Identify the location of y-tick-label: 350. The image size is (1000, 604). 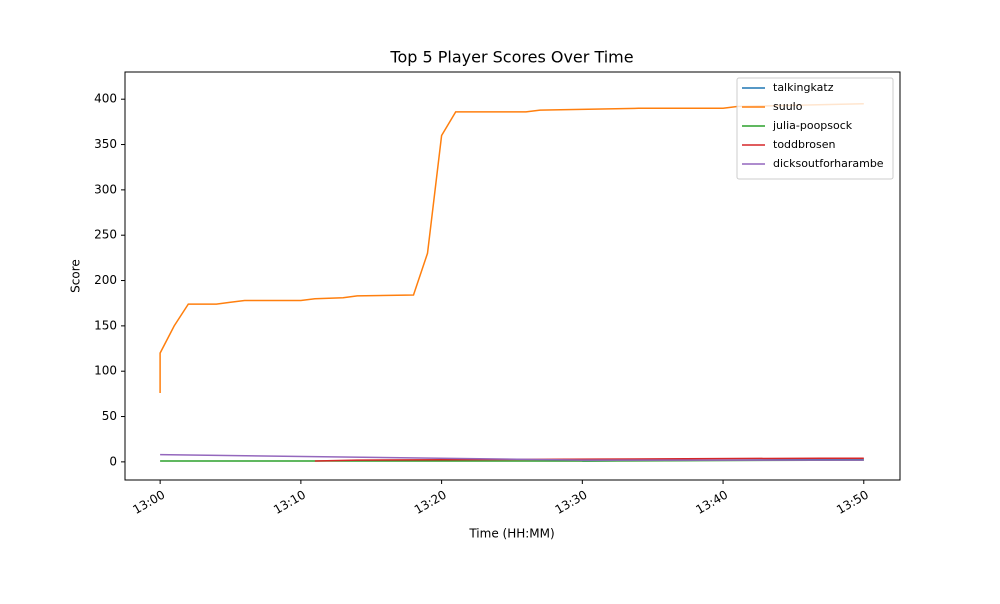
(105, 144).